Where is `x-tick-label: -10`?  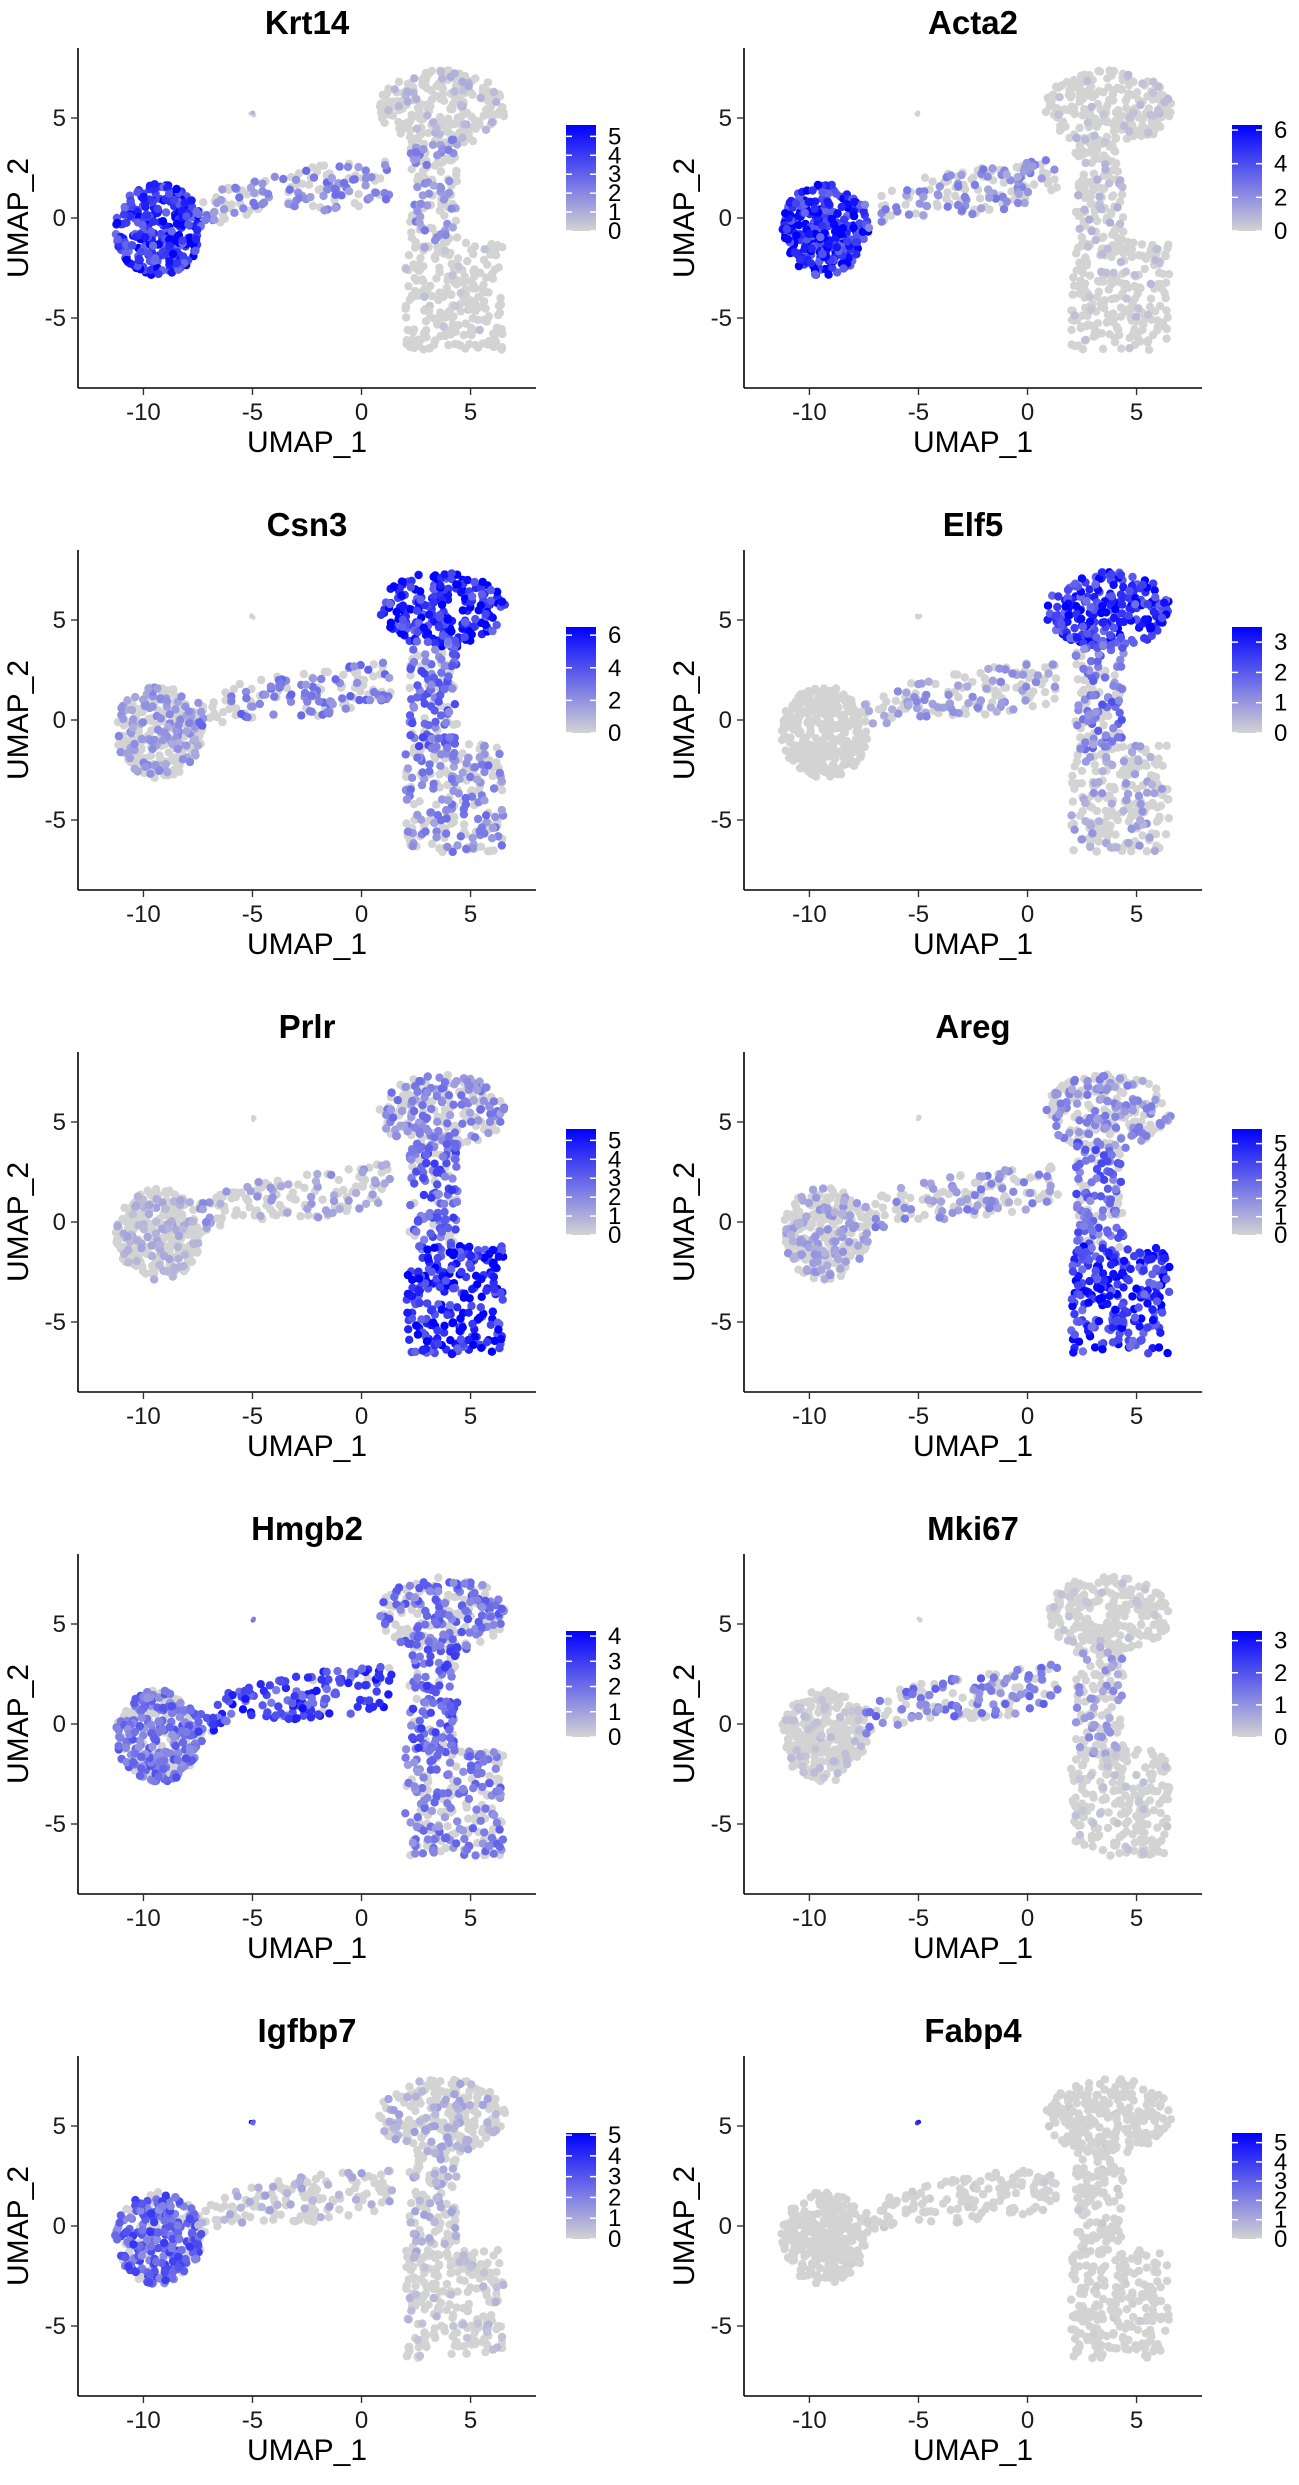
x-tick-label: -10 is located at coordinates (143, 412).